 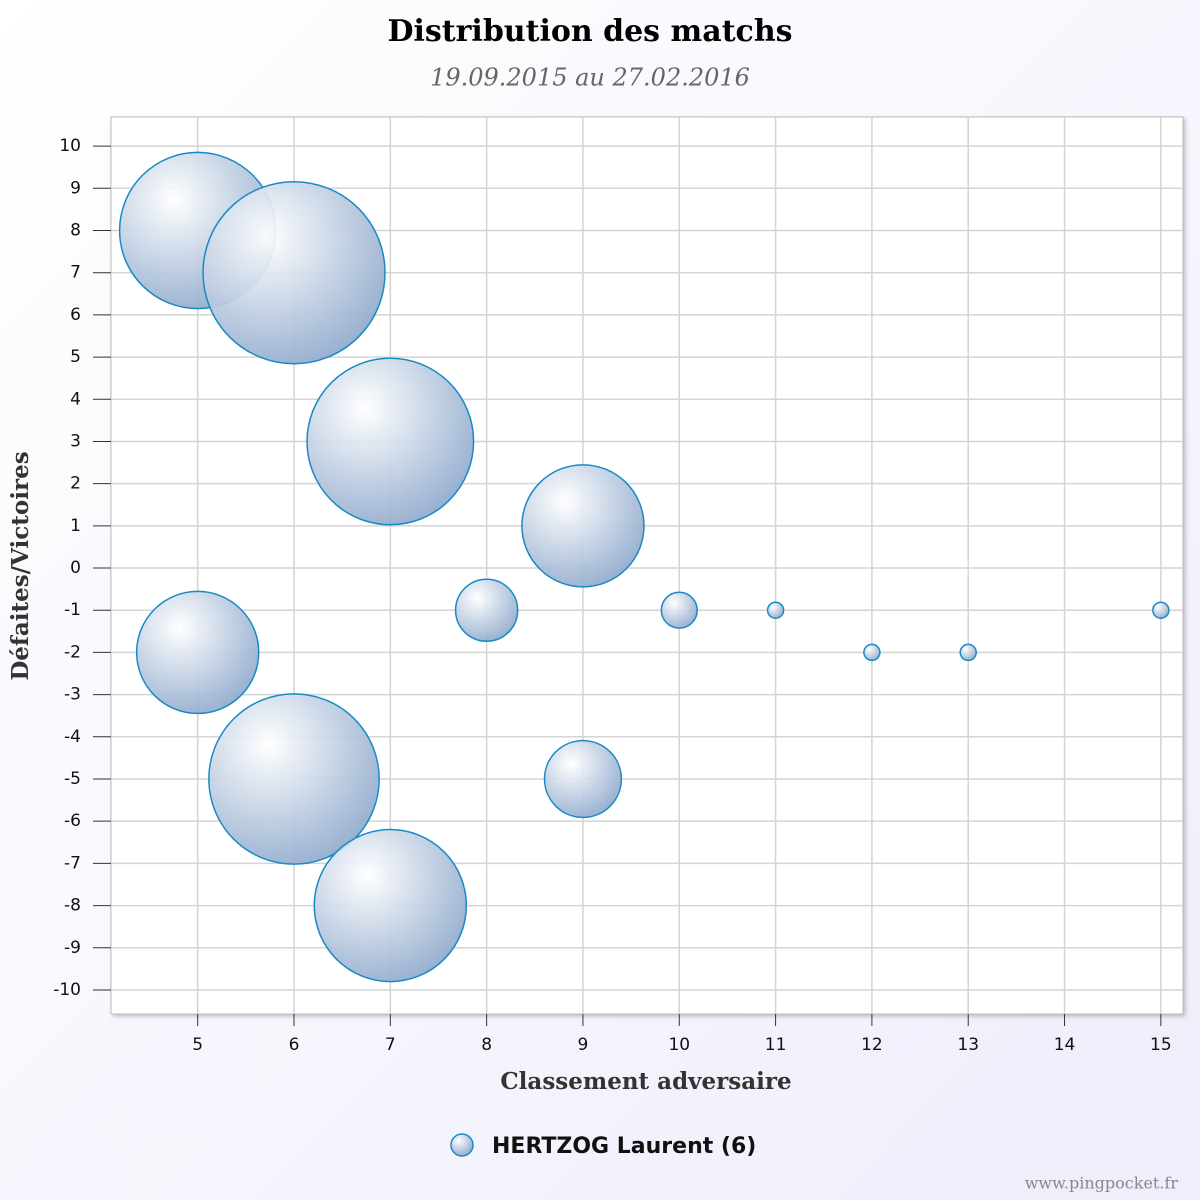 I want to click on y-tick-label: 4, so click(x=75, y=399).